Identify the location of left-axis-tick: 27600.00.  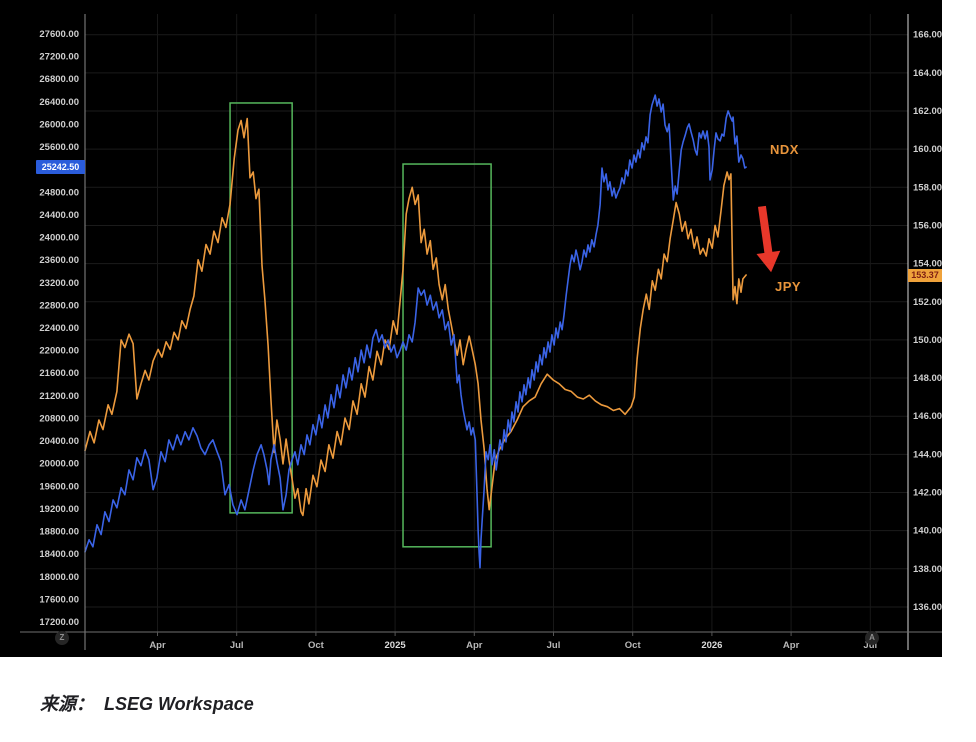
(59, 34).